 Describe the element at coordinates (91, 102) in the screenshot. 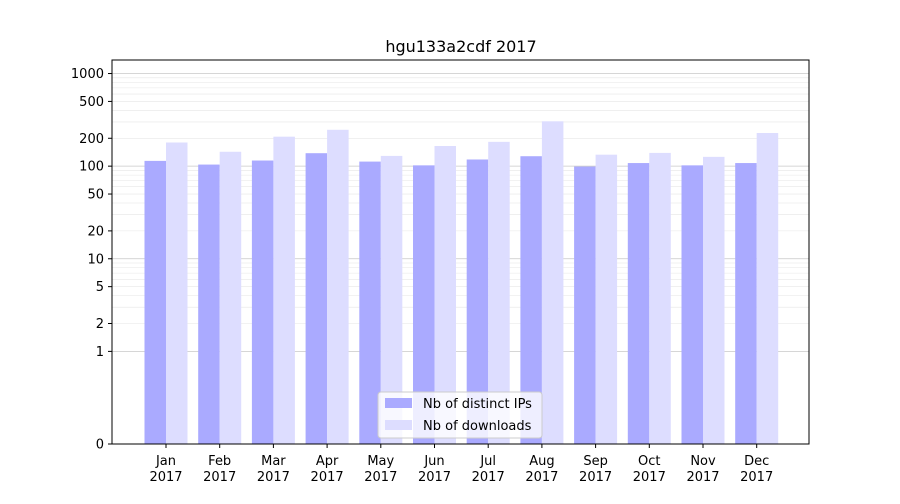

I see `y-tick-label: 500` at that location.